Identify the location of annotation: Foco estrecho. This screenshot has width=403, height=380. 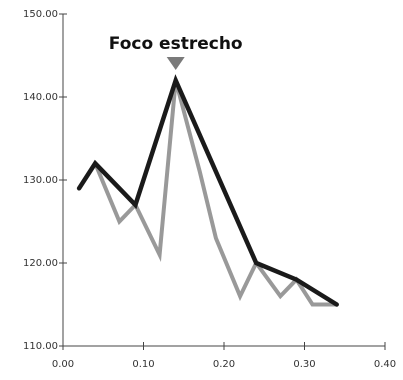
(176, 52).